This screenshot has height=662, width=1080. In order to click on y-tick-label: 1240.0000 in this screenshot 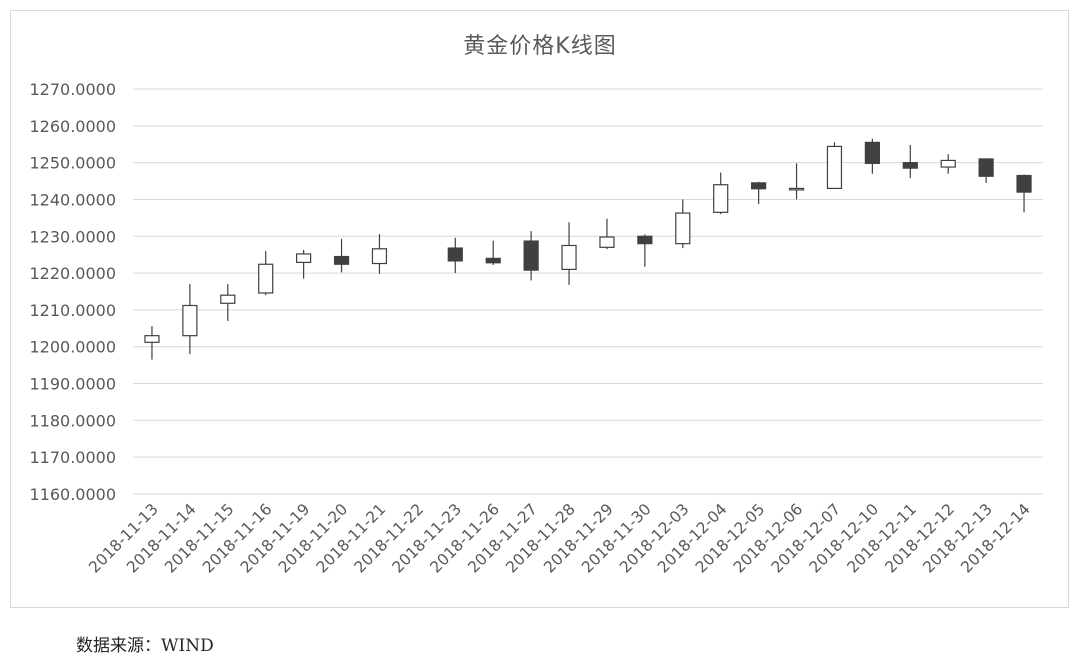, I will do `click(72, 199)`.